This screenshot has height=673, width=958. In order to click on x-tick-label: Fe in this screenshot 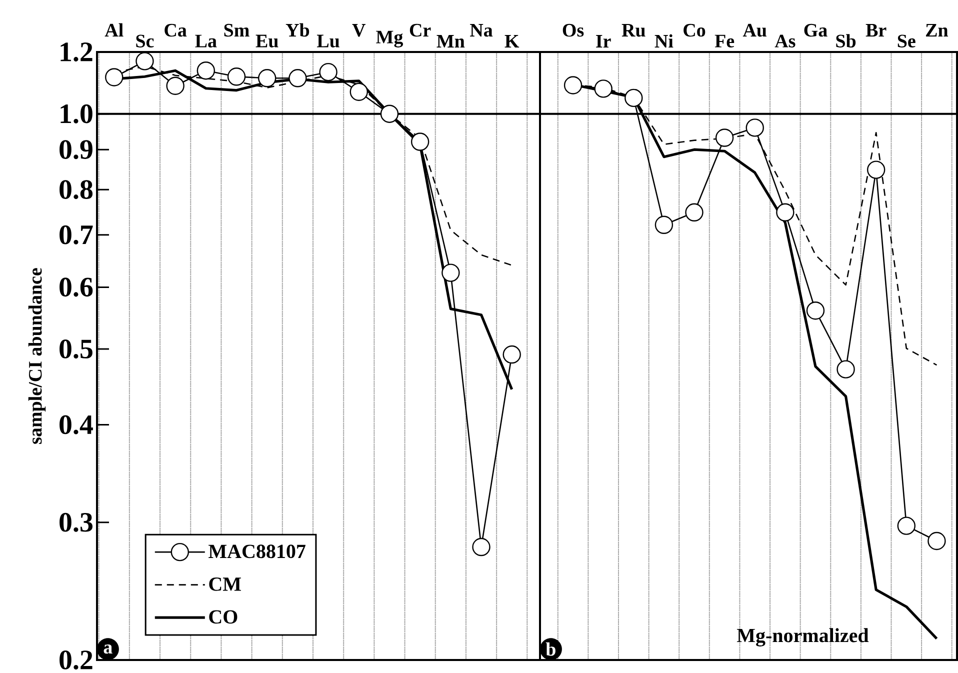, I will do `click(724, 41)`.